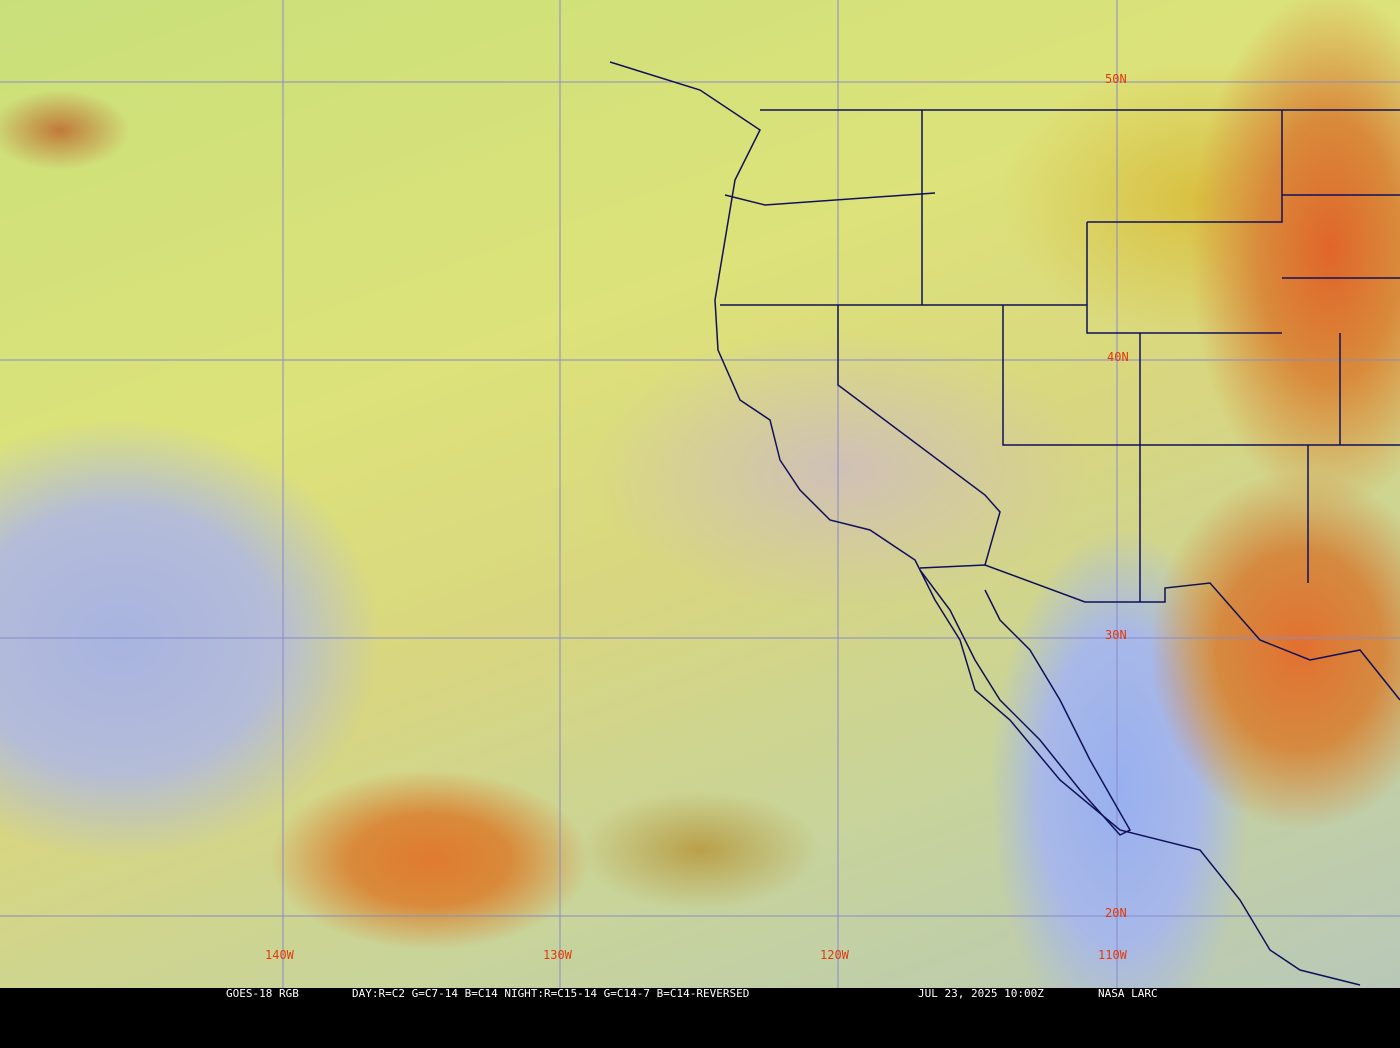 The width and height of the screenshot is (1400, 1048). Describe the element at coordinates (981, 993) in the screenshot. I see `caption-timestamp: JUL 23, 2025 10:00Z` at that location.